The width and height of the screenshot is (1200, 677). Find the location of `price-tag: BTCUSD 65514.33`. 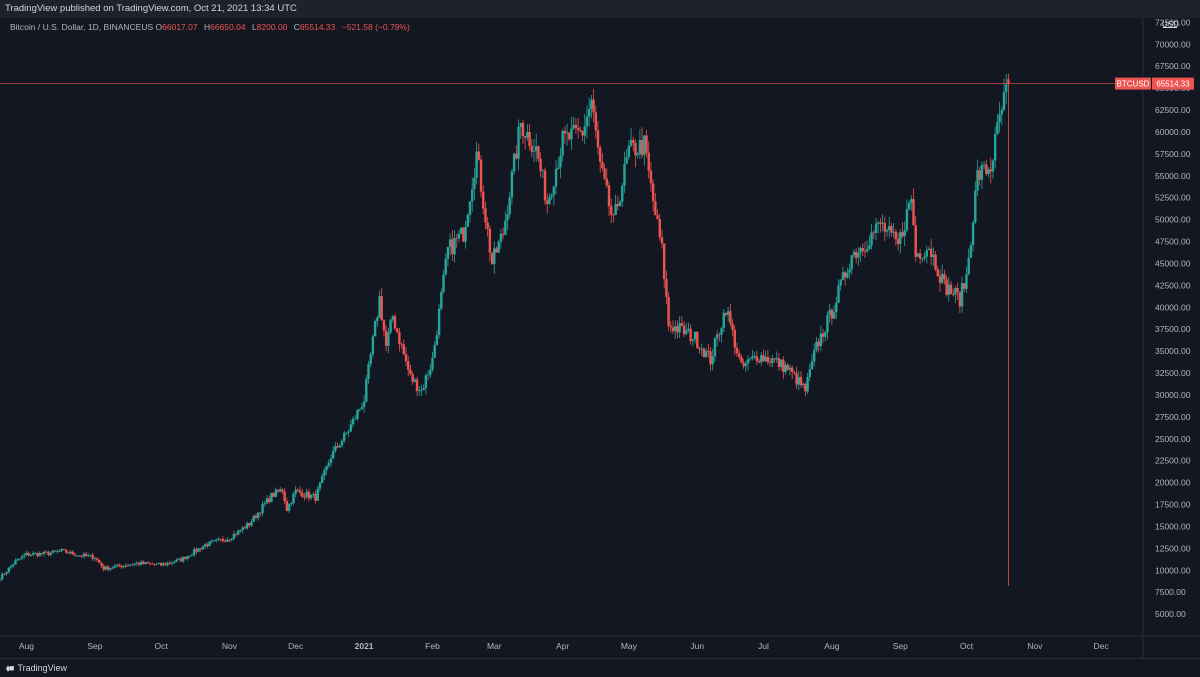

price-tag: BTCUSD 65514.33 is located at coordinates (1154, 83).